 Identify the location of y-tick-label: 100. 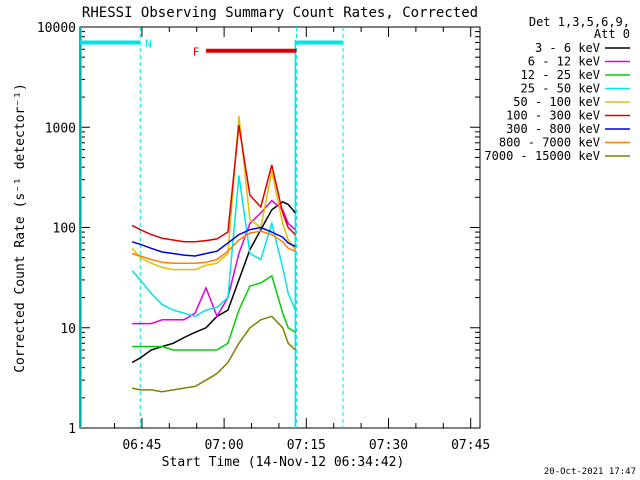
(64, 229).